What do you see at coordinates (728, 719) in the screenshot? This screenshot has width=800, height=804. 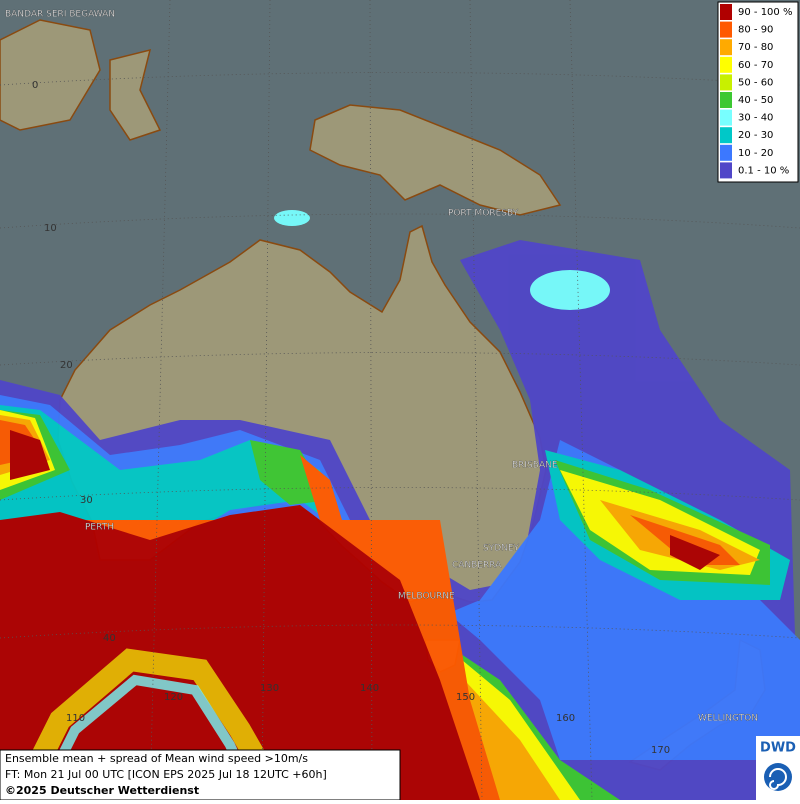 I see `city-label: WELLINGTON` at bounding box center [728, 719].